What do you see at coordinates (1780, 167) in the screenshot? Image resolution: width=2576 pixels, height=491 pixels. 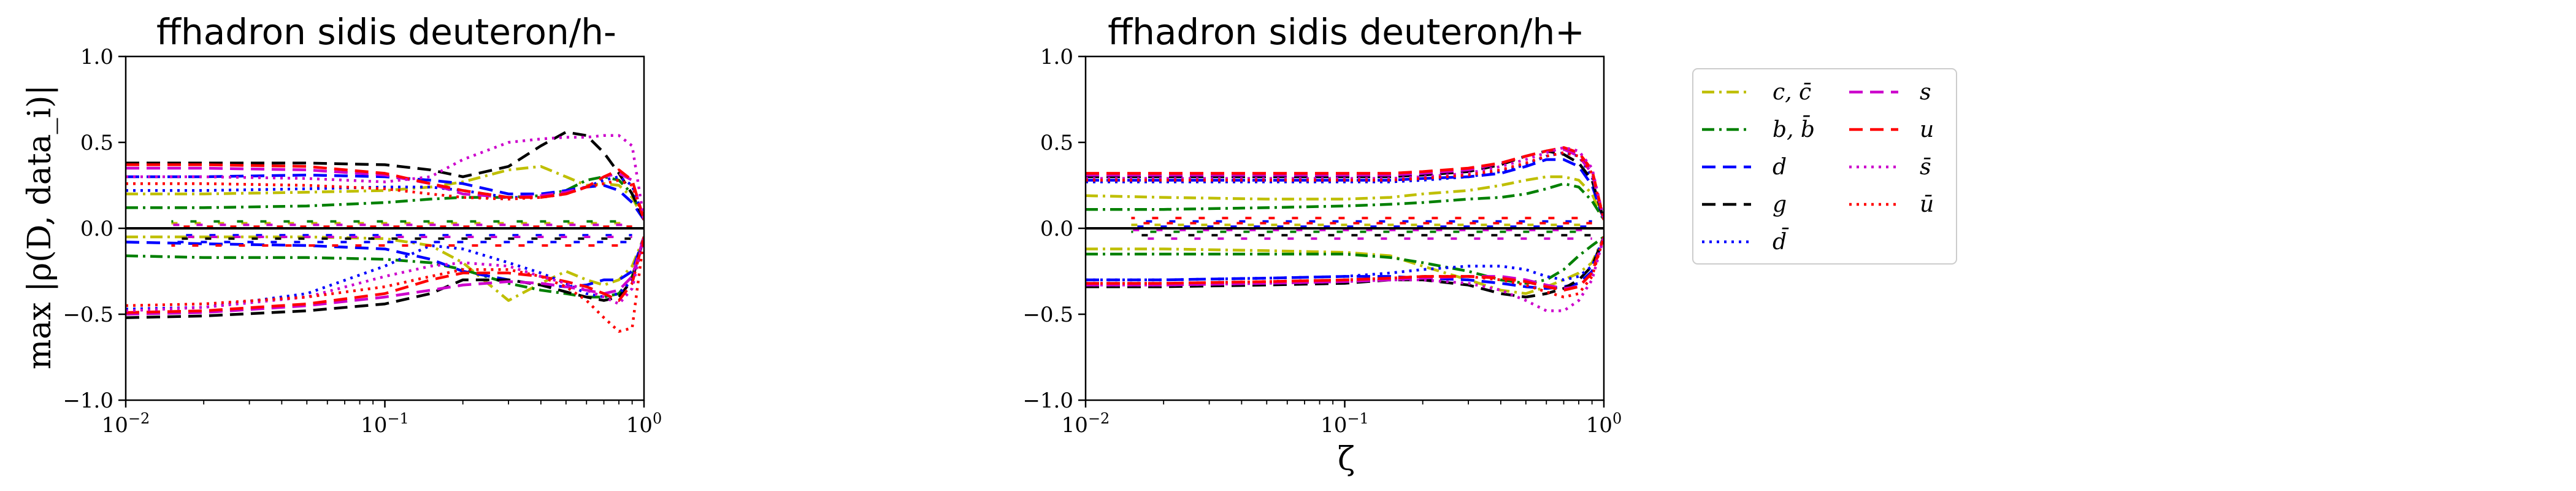 I see `legend-label: d` at bounding box center [1780, 167].